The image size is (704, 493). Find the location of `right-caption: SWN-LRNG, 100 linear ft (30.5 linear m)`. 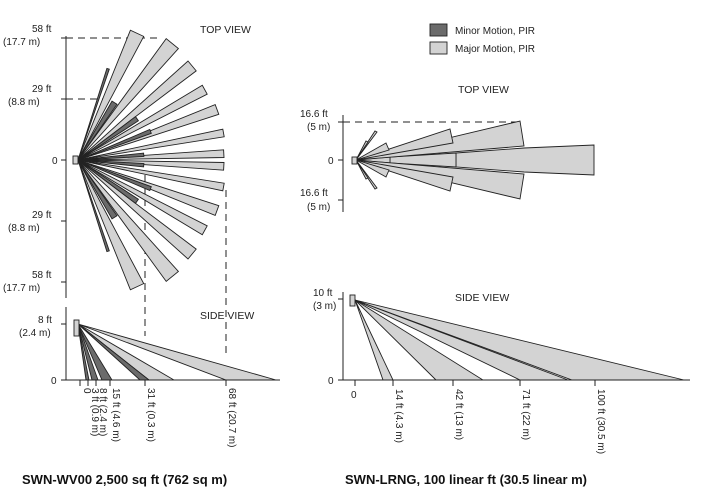

right-caption: SWN-LRNG, 100 linear ft (30.5 linear m) is located at coordinates (466, 479).